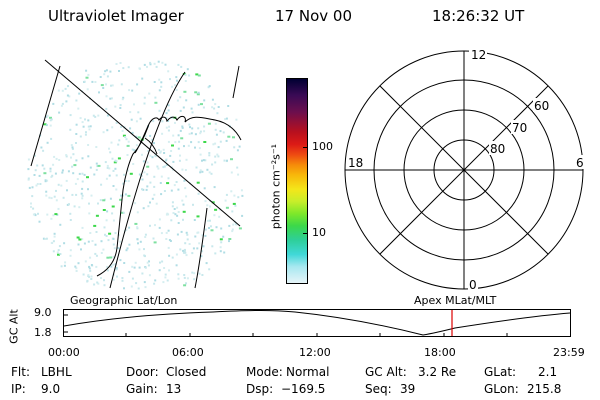 Image resolution: width=600 pixels, height=400 pixels. Describe the element at coordinates (142, 372) in the screenshot. I see `door-label: Door:` at that location.